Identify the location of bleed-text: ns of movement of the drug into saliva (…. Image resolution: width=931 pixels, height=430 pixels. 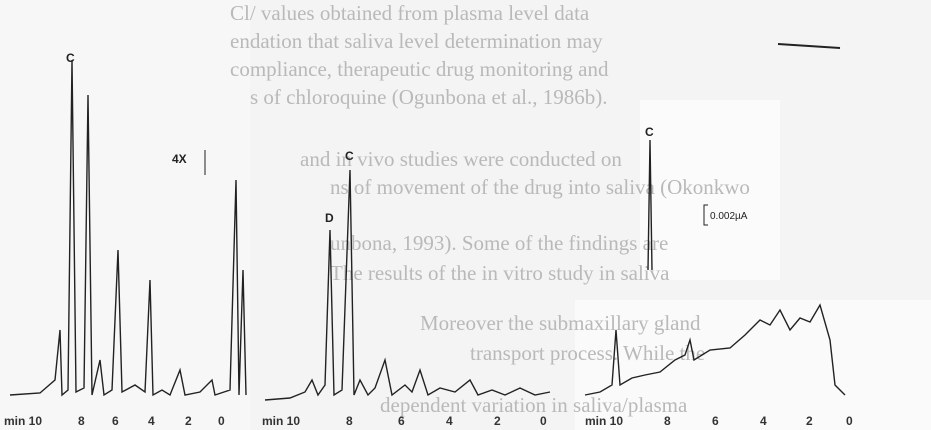
(540, 187).